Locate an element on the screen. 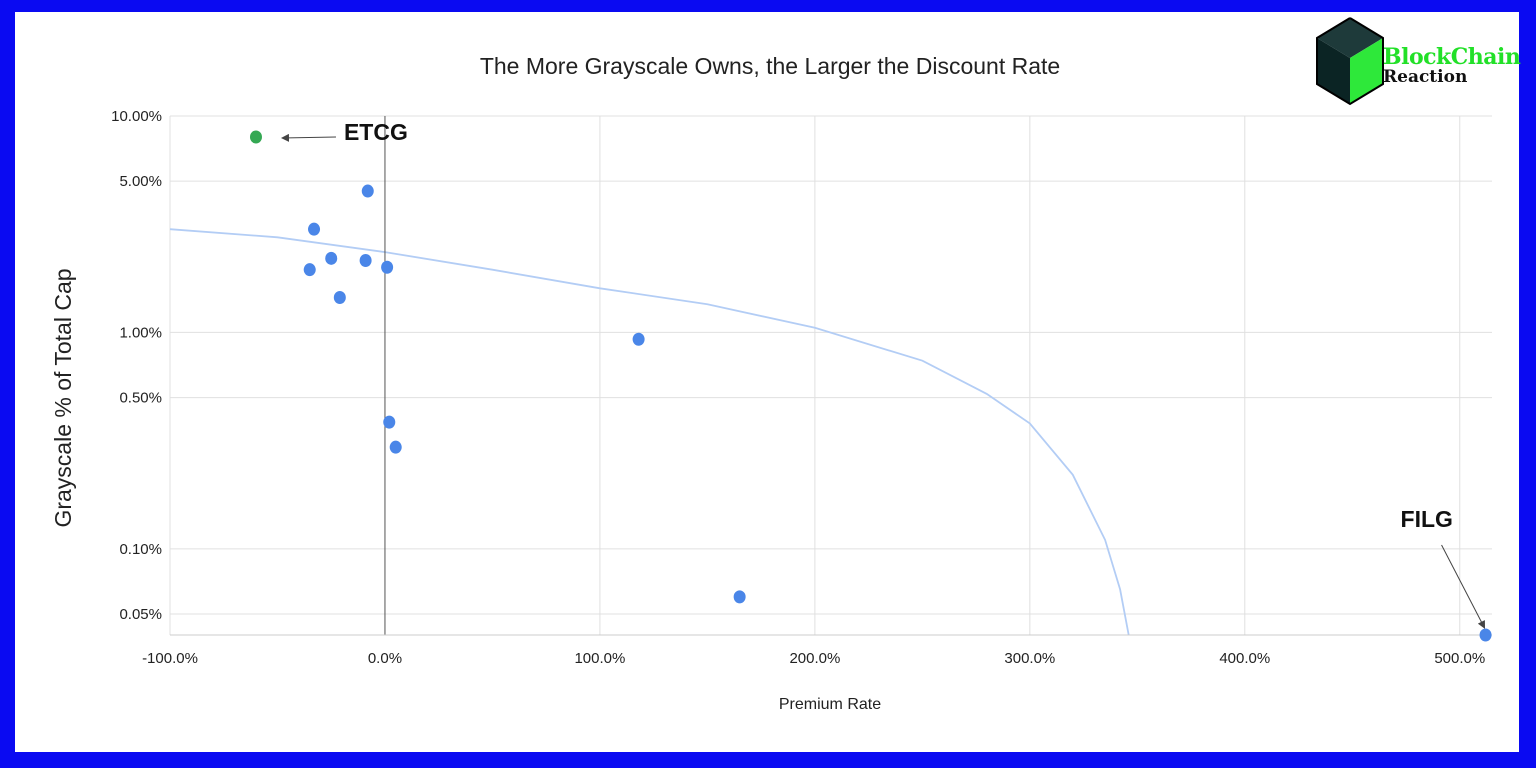 This screenshot has height=768, width=1536. y-tick-label: 0.05% is located at coordinates (140, 614).